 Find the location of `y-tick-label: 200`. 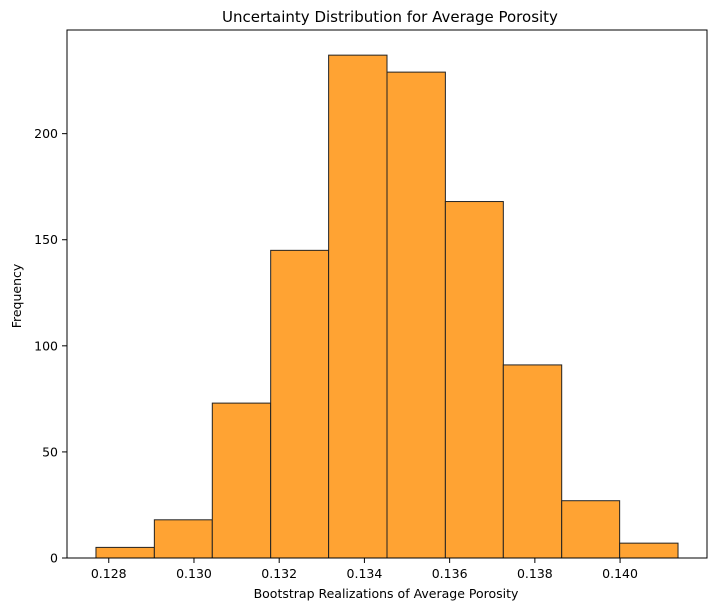

y-tick-label: 200 is located at coordinates (46, 133).